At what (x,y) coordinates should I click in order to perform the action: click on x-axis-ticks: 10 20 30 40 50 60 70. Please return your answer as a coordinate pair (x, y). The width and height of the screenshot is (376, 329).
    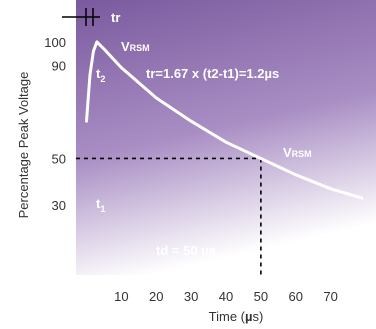
    Looking at the image, I should click on (226, 296).